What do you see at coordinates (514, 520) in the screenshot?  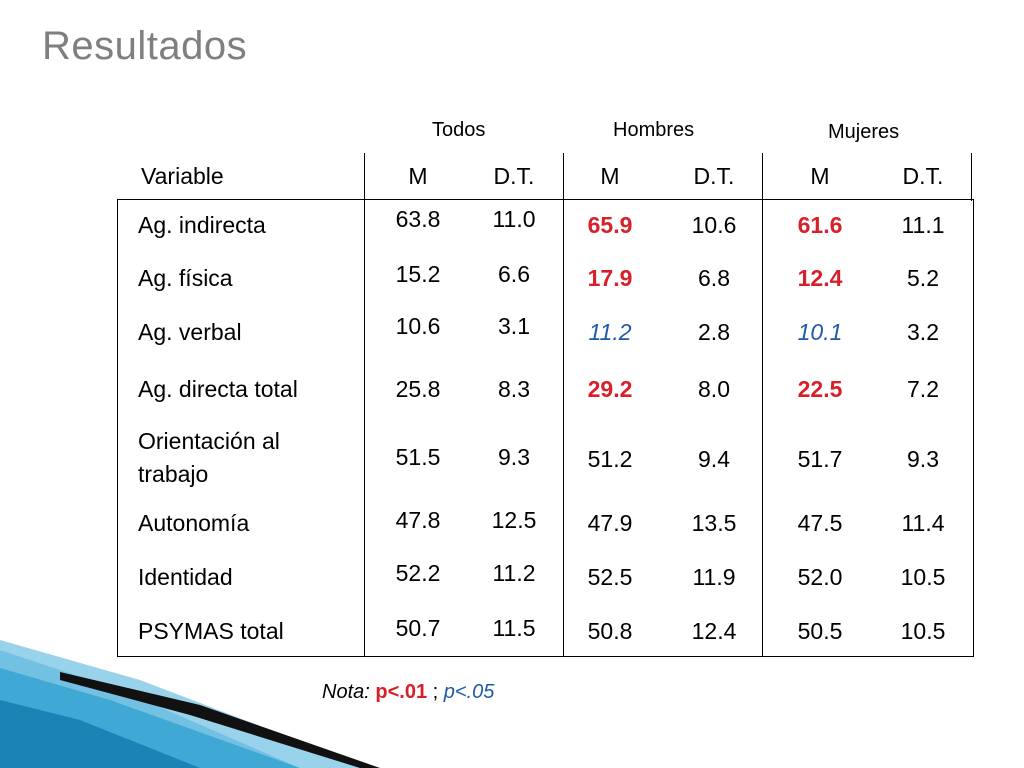 I see `table-cell: 12.5` at bounding box center [514, 520].